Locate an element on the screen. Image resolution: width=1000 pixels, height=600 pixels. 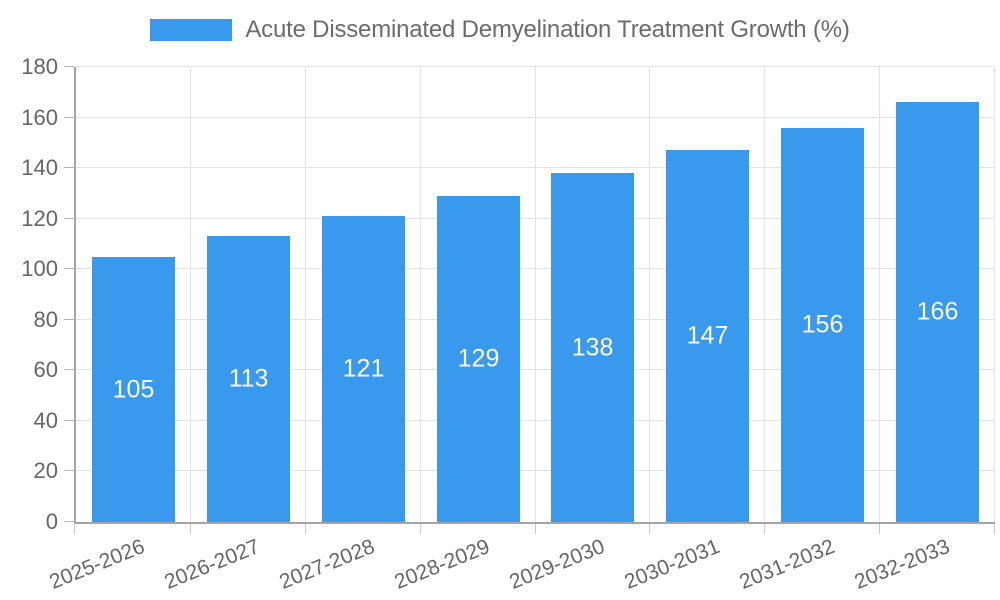
legend-swatch is located at coordinates (191, 30).